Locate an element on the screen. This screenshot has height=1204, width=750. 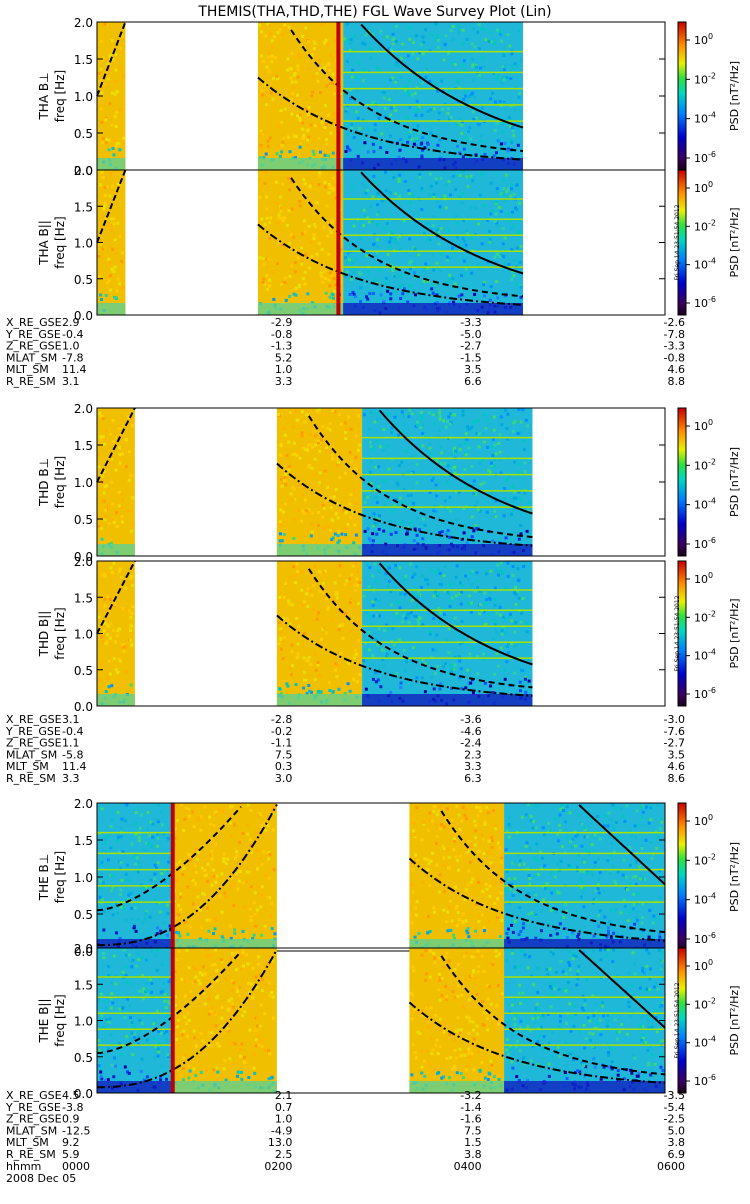
ephemeris-value: 1.0 is located at coordinates (284, 369).